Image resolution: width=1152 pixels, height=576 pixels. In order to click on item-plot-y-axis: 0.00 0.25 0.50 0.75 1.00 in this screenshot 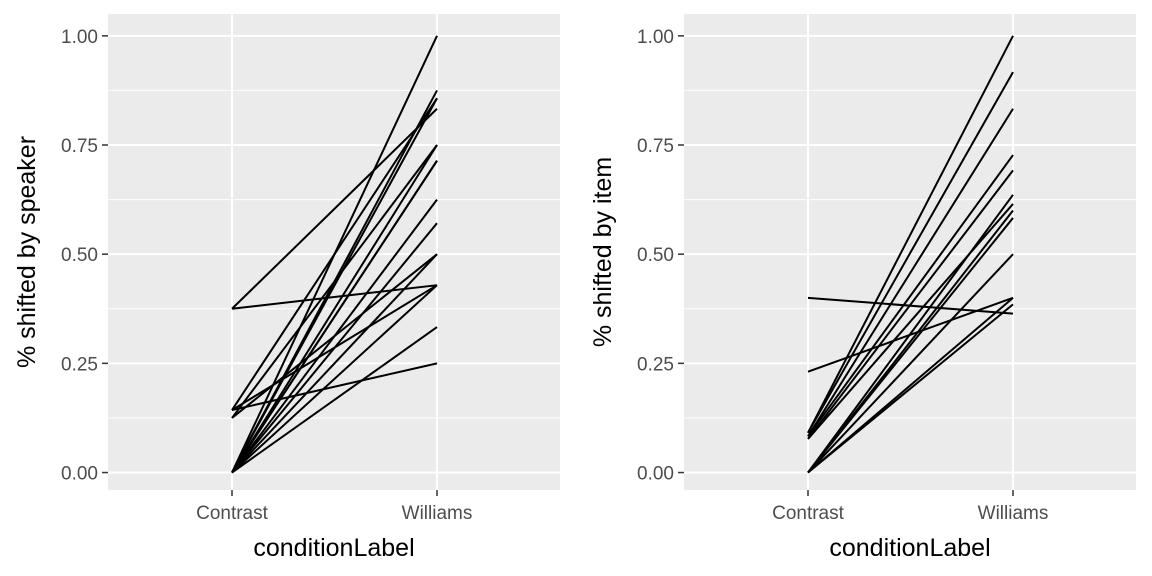, I will do `click(660, 256)`.